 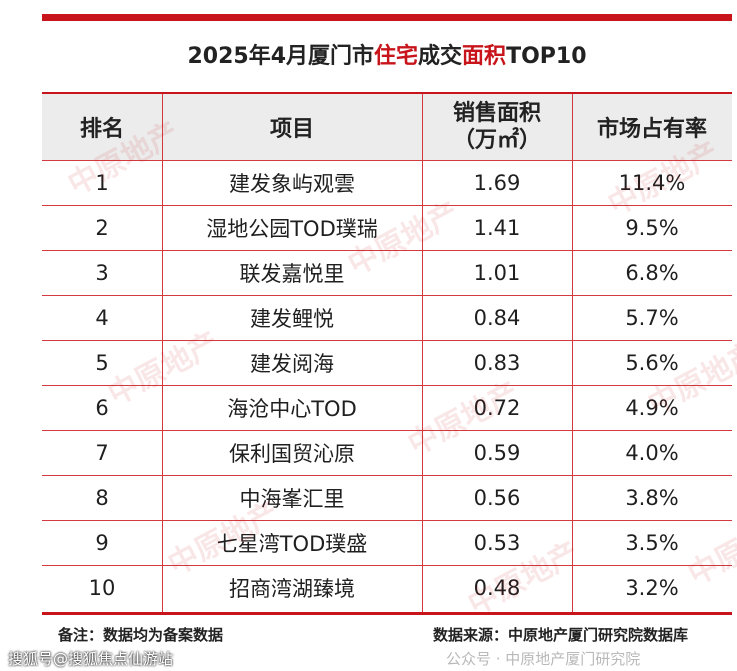 What do you see at coordinates (652, 272) in the screenshot?
I see `cell-share: 6.8%` at bounding box center [652, 272].